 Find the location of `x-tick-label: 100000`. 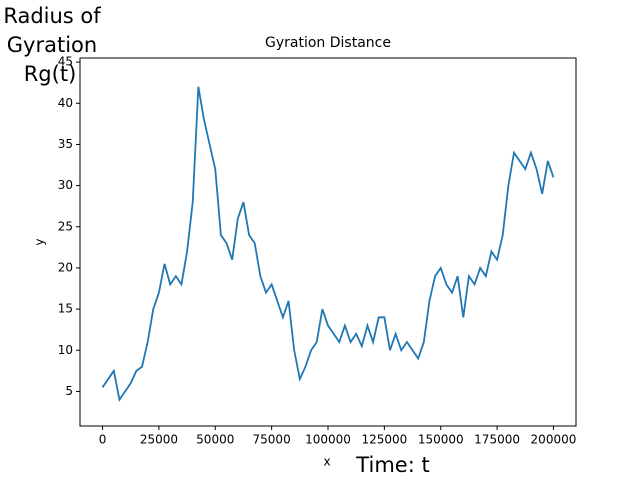

x-tick-label: 100000 is located at coordinates (328, 440).